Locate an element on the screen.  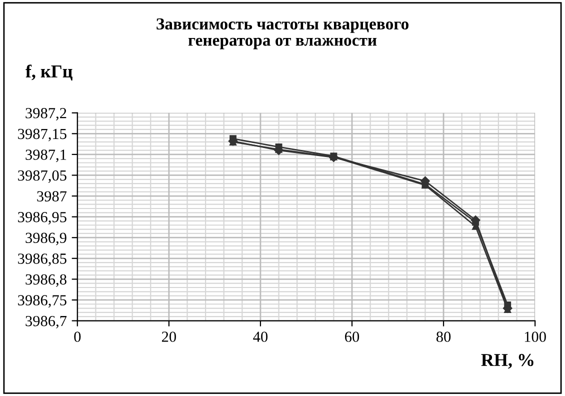
x-axis-title: RH, % is located at coordinates (507, 361).